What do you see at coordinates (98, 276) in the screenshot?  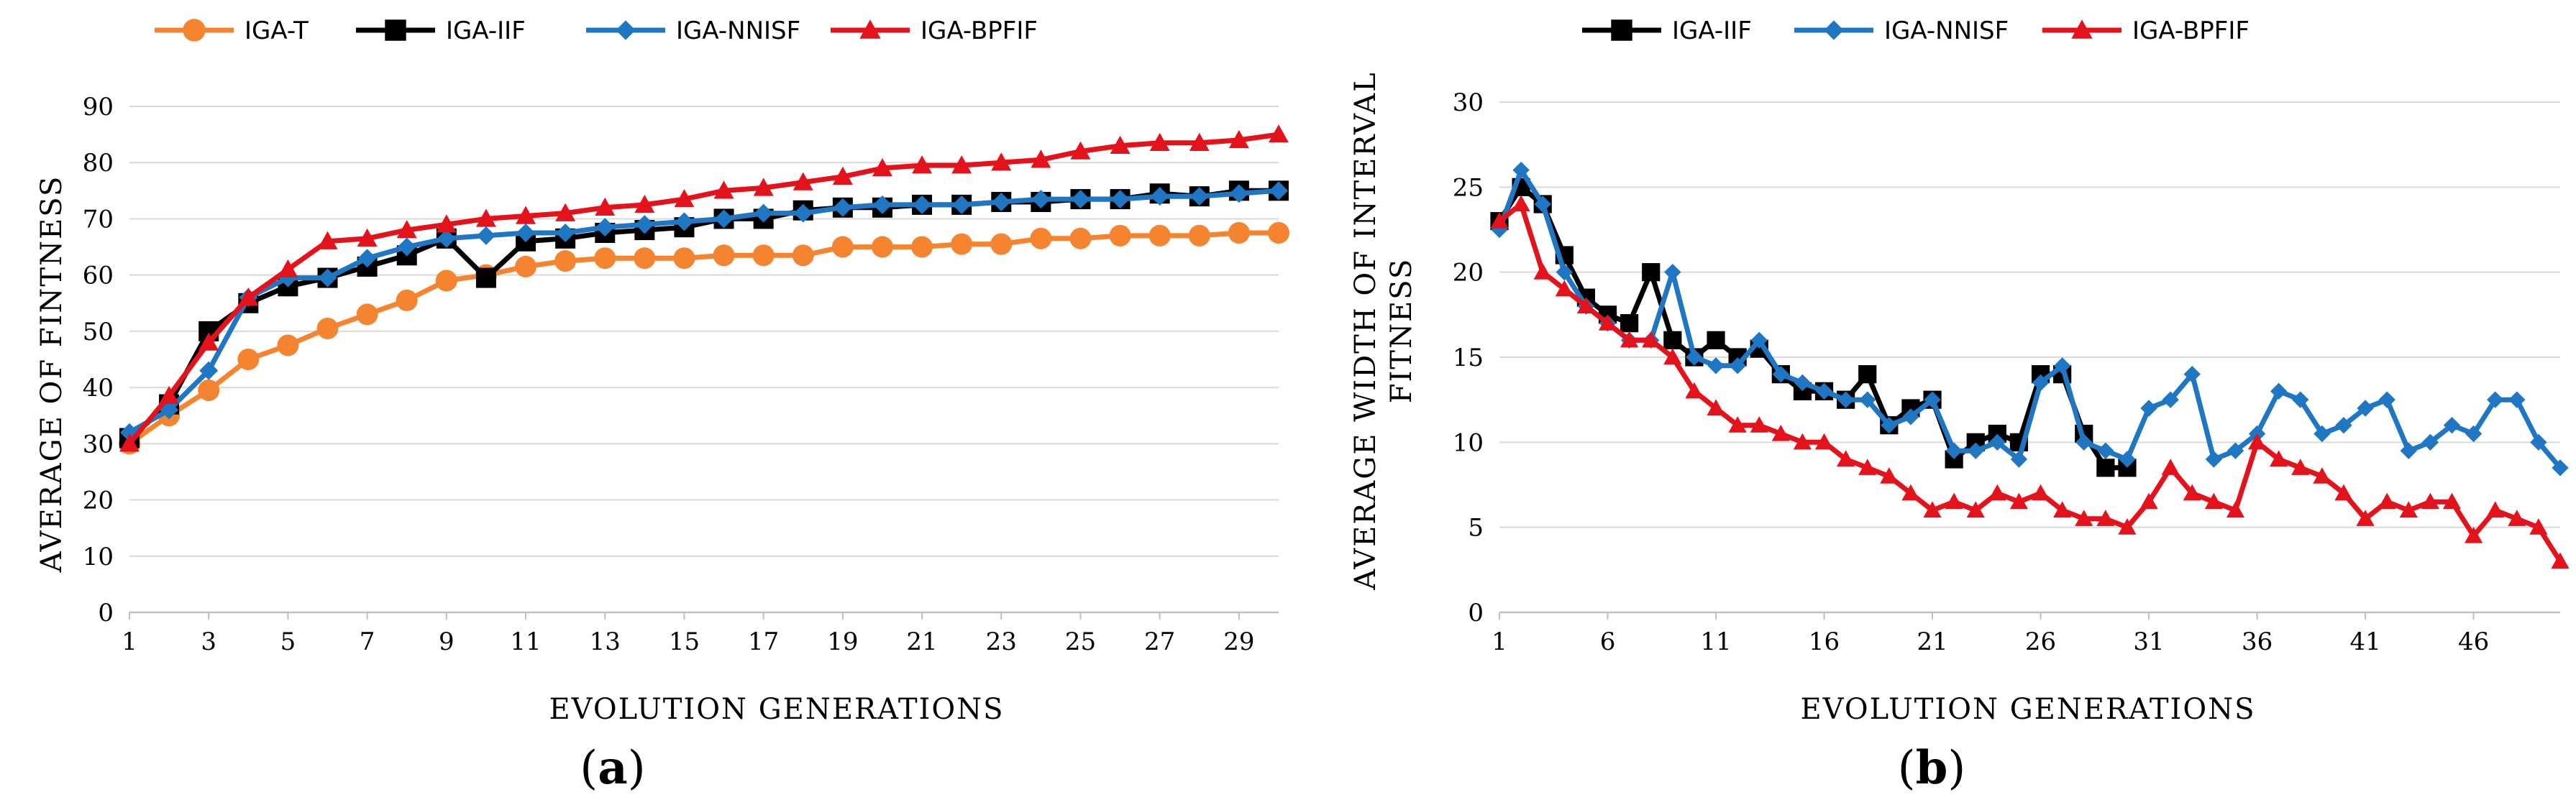 I see `y-tick-label: 60` at bounding box center [98, 276].